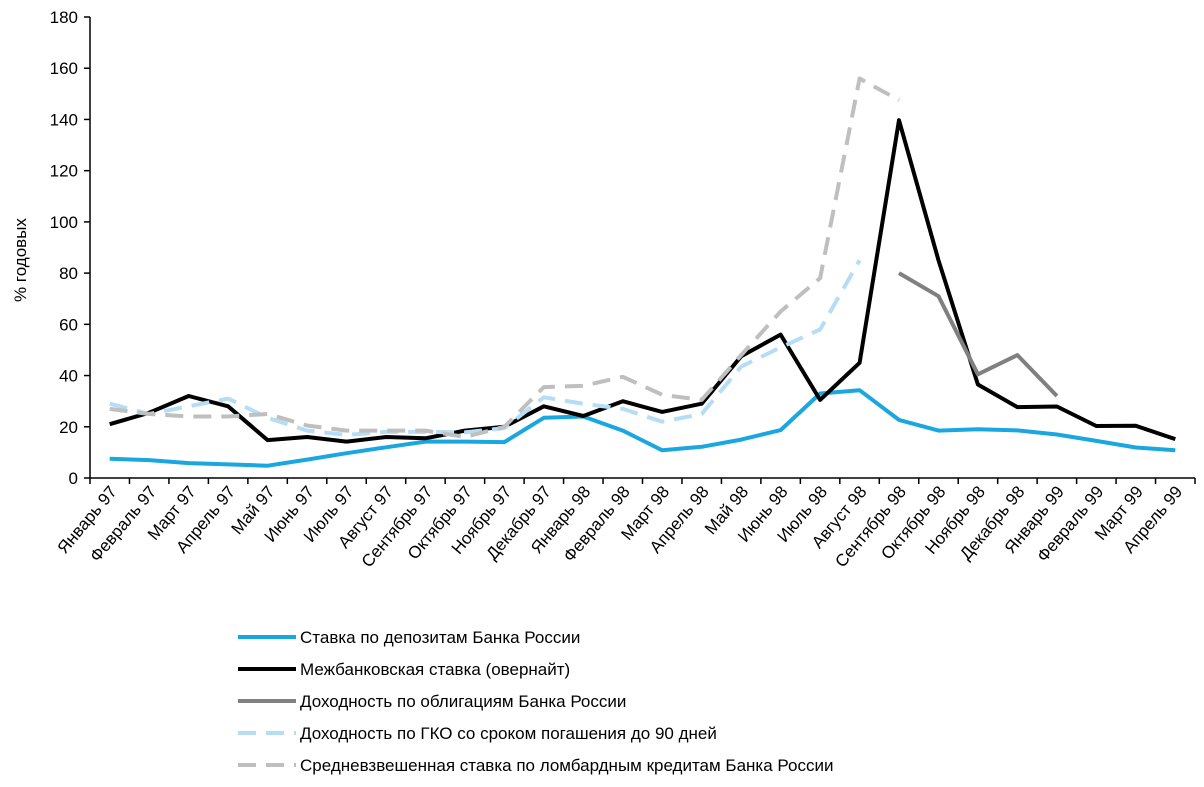 Image resolution: width=1204 pixels, height=787 pixels. Describe the element at coordinates (68, 376) in the screenshot. I see `y-tick-label: 40` at that location.